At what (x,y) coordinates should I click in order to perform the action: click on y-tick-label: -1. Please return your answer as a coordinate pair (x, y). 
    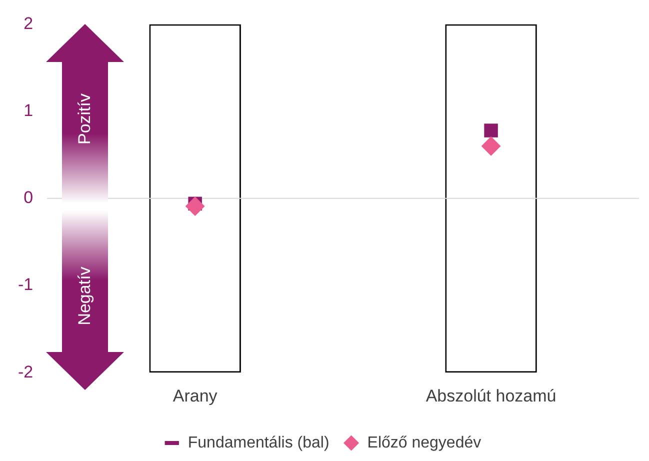
    Looking at the image, I should click on (26, 284).